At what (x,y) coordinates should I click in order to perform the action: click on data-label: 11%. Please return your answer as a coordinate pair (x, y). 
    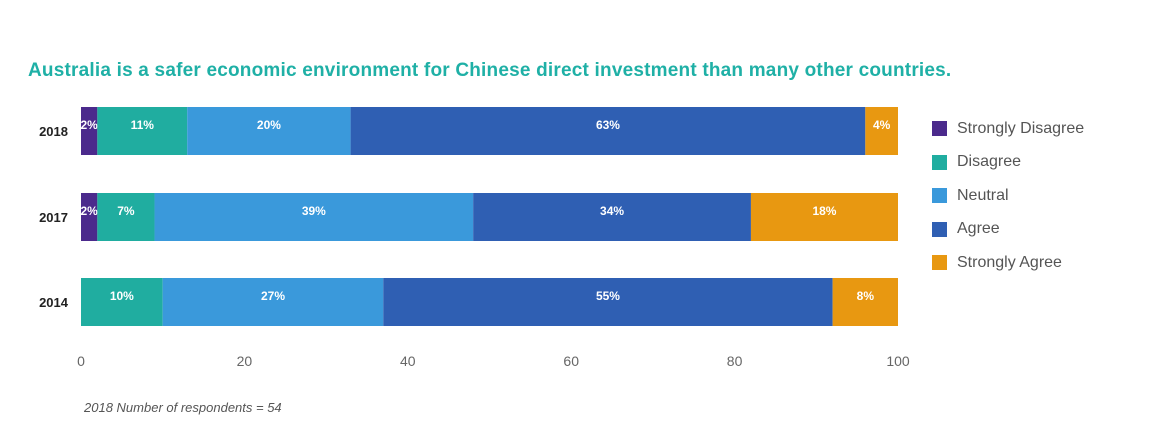
    Looking at the image, I should click on (143, 125).